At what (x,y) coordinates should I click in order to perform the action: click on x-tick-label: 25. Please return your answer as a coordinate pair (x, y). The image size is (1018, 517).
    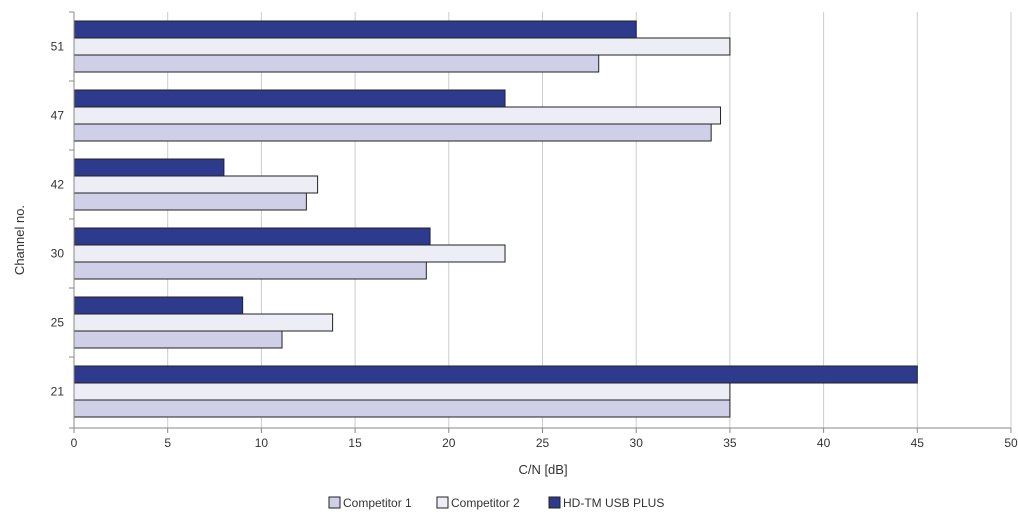
    Looking at the image, I should click on (543, 443).